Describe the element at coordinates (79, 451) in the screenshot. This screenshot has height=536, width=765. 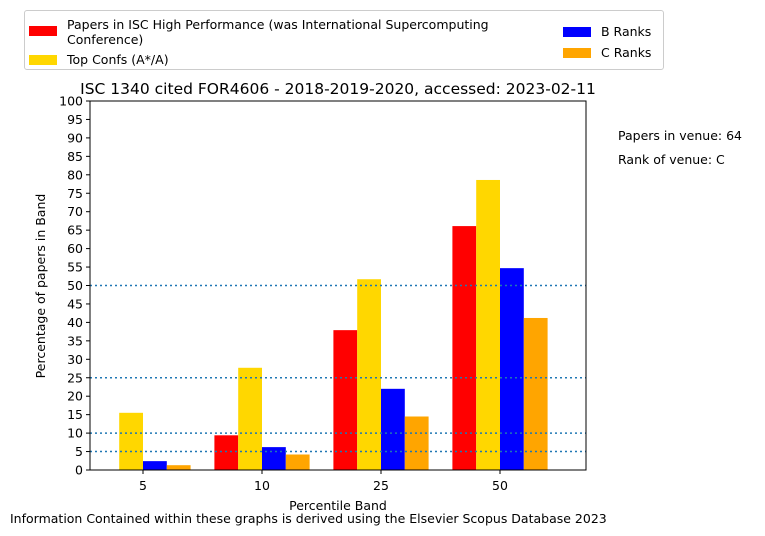
I see `y-tick-label-5: 5` at that location.